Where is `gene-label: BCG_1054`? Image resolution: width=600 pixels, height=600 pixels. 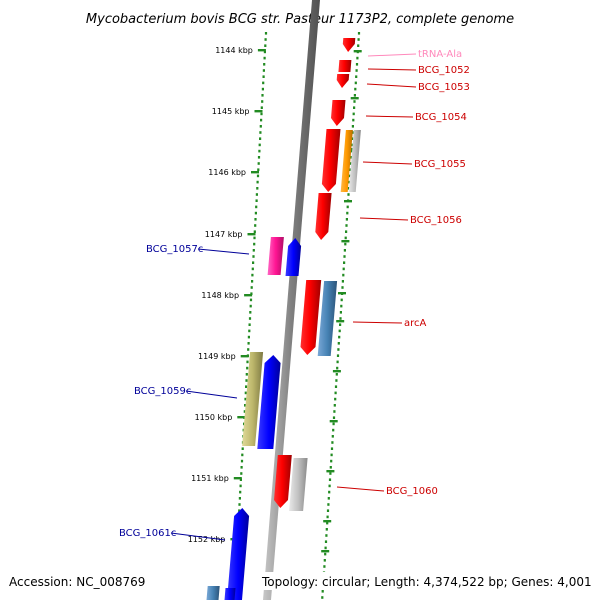
gene-label: BCG_1054 is located at coordinates (441, 117).